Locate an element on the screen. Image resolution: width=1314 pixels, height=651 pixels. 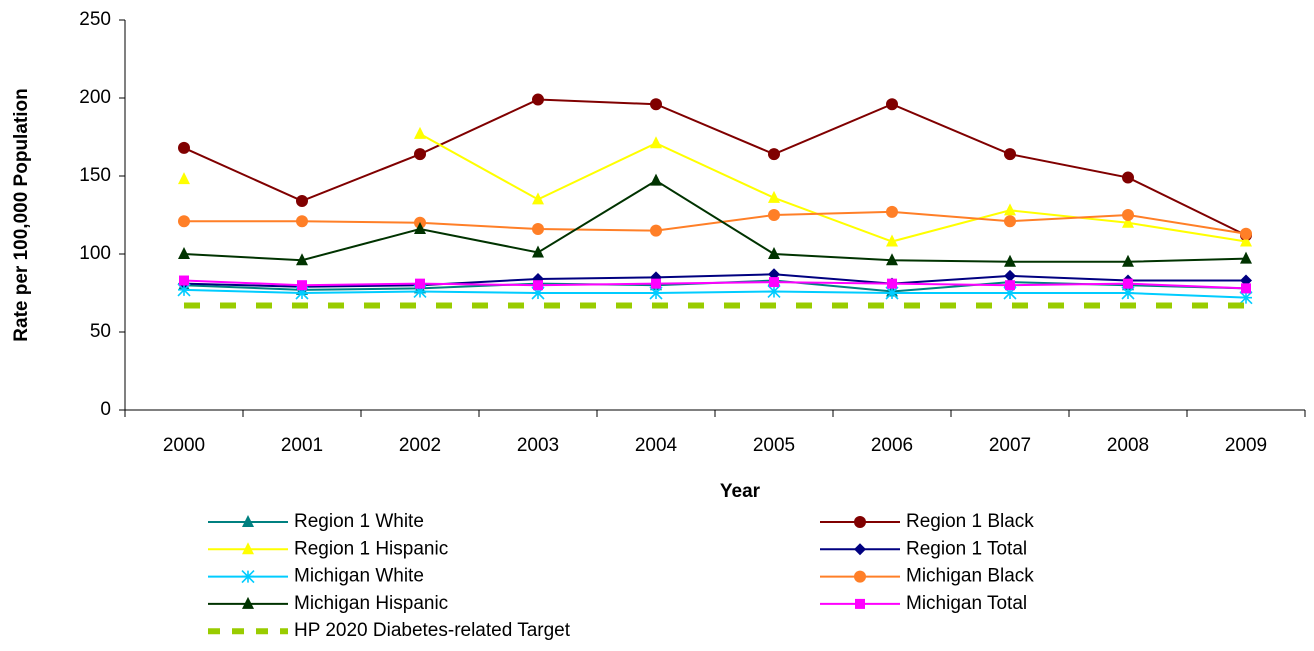
x-tick-label: 2000 is located at coordinates (184, 445).